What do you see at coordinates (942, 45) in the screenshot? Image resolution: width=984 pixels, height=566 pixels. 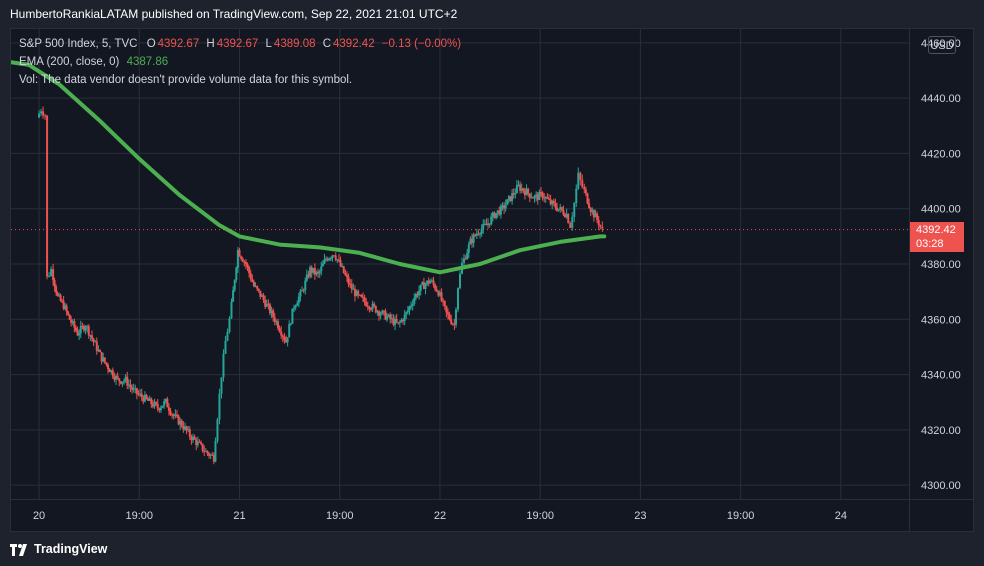 I see `currency-button: USD` at bounding box center [942, 45].